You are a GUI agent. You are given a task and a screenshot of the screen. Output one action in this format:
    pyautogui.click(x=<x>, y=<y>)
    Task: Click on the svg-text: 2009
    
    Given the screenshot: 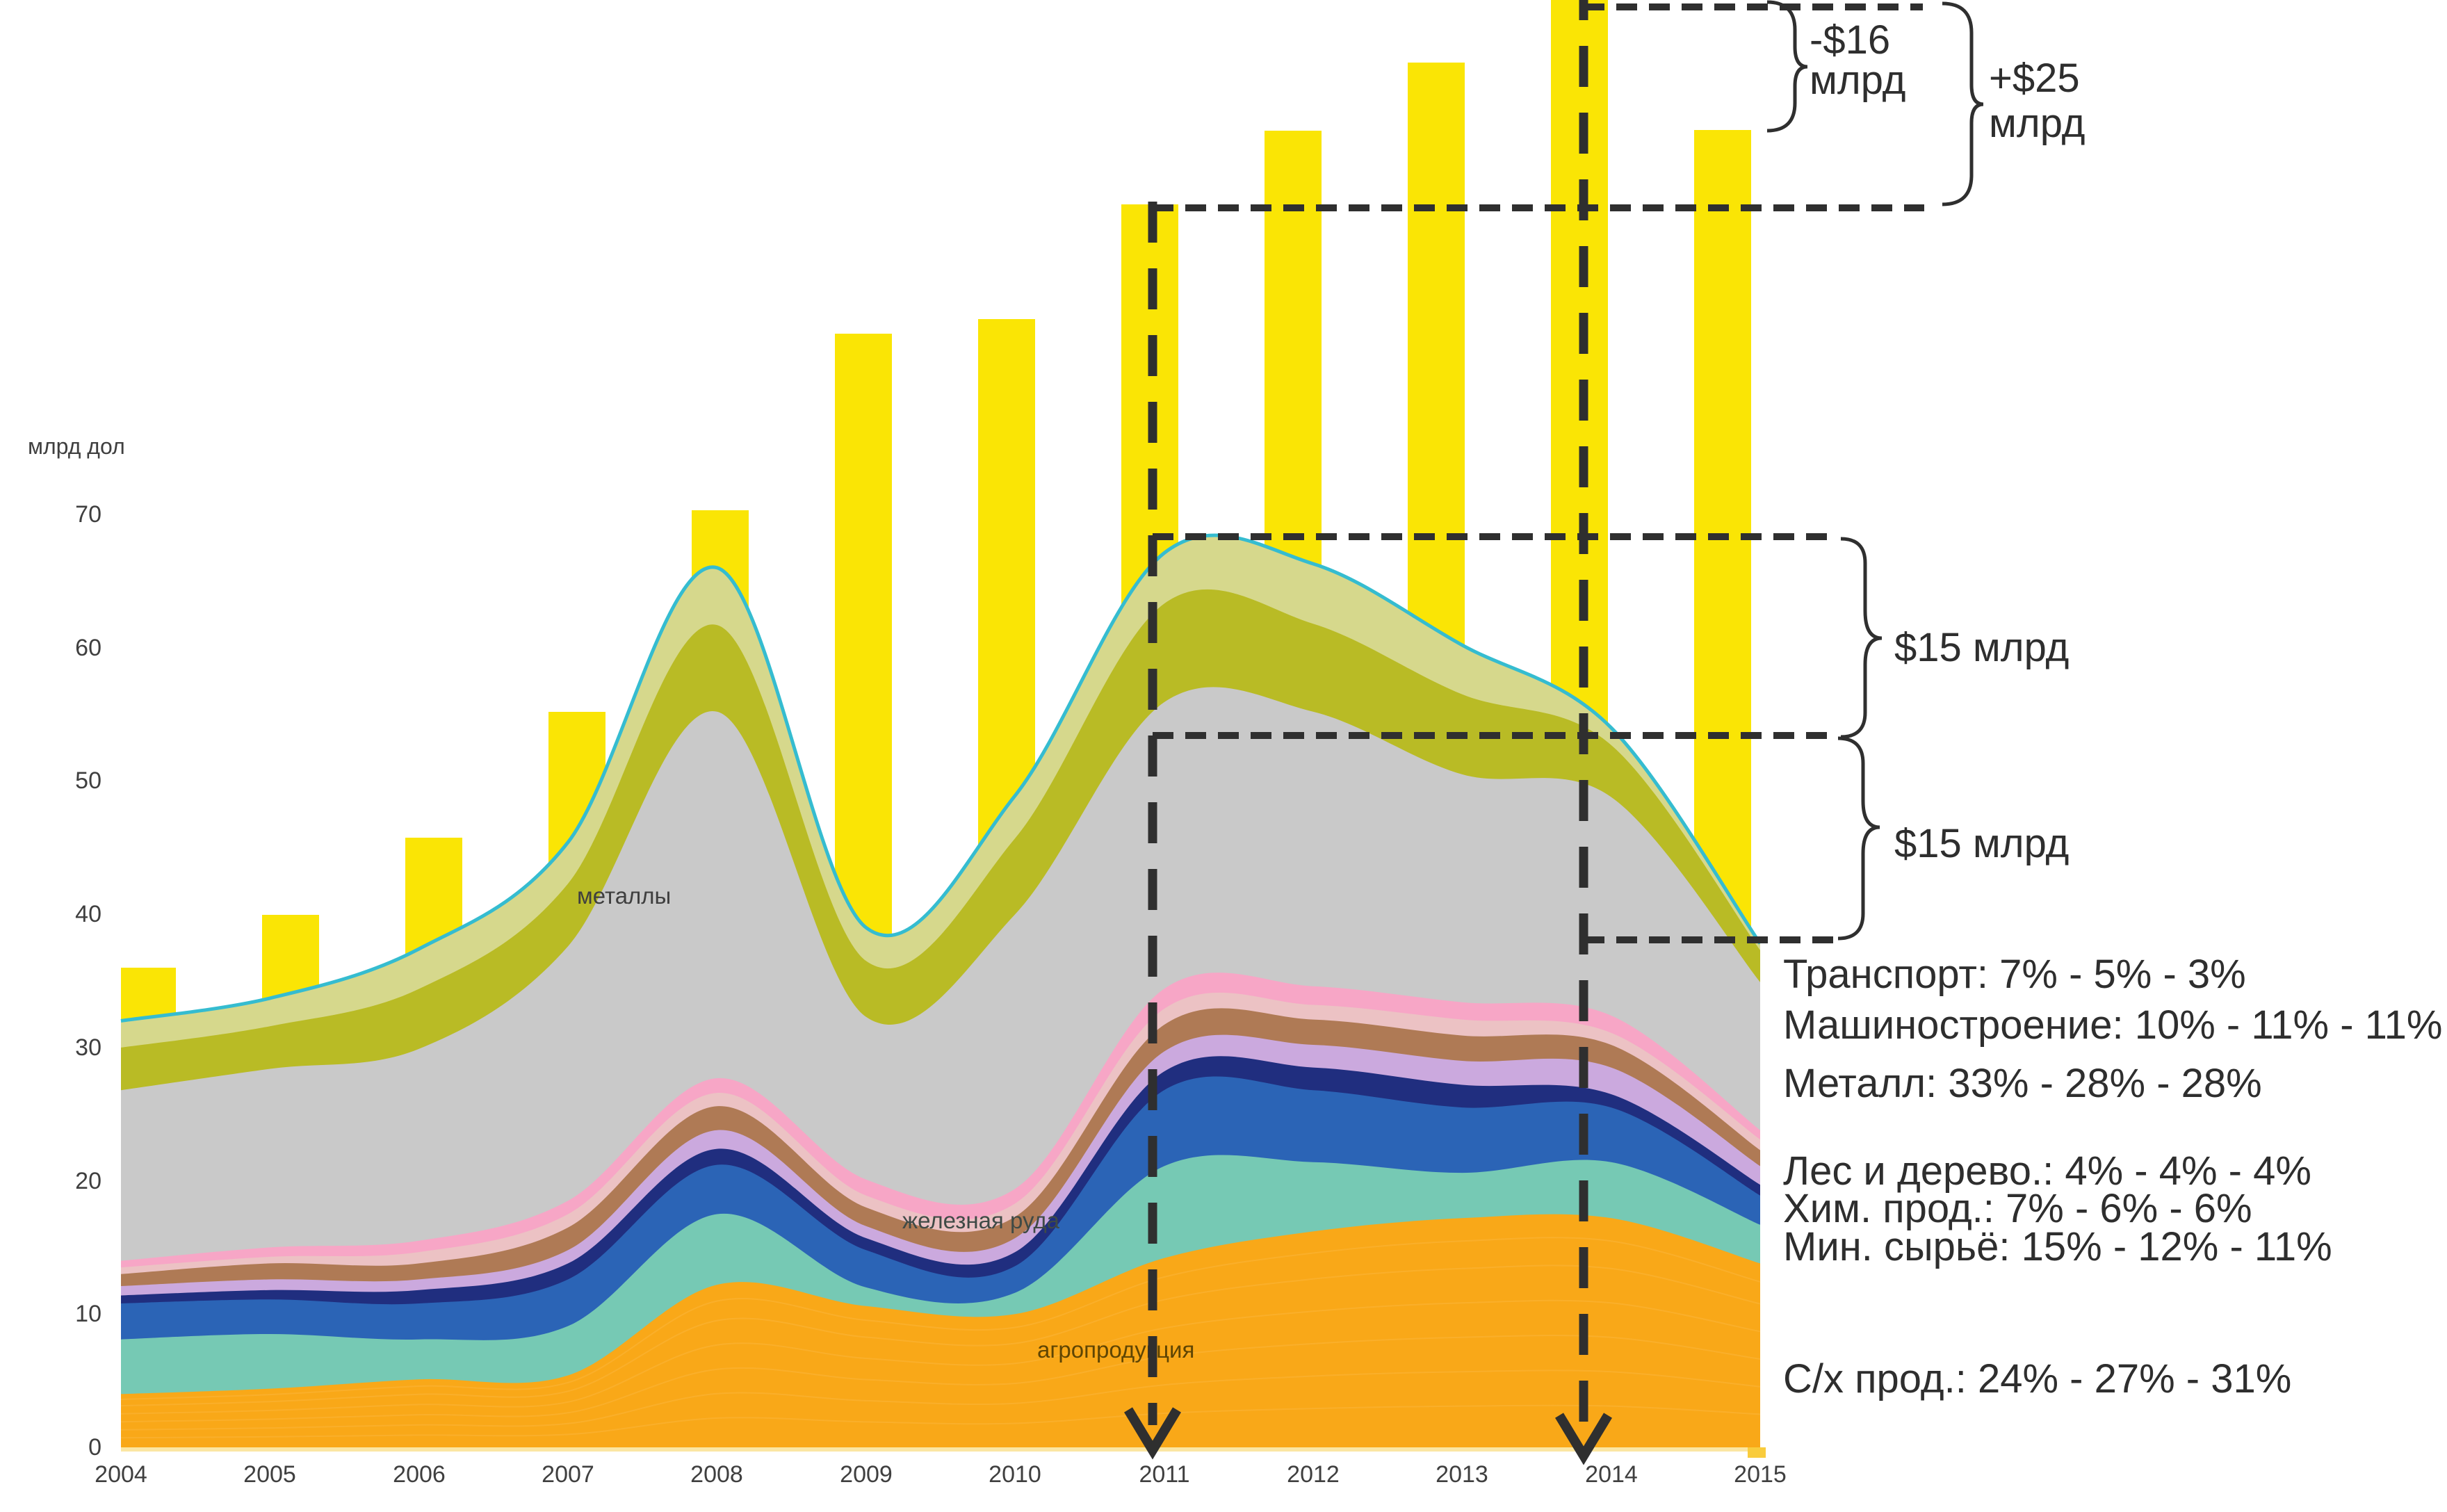 What is the action you would take?
    pyautogui.click(x=867, y=1474)
    